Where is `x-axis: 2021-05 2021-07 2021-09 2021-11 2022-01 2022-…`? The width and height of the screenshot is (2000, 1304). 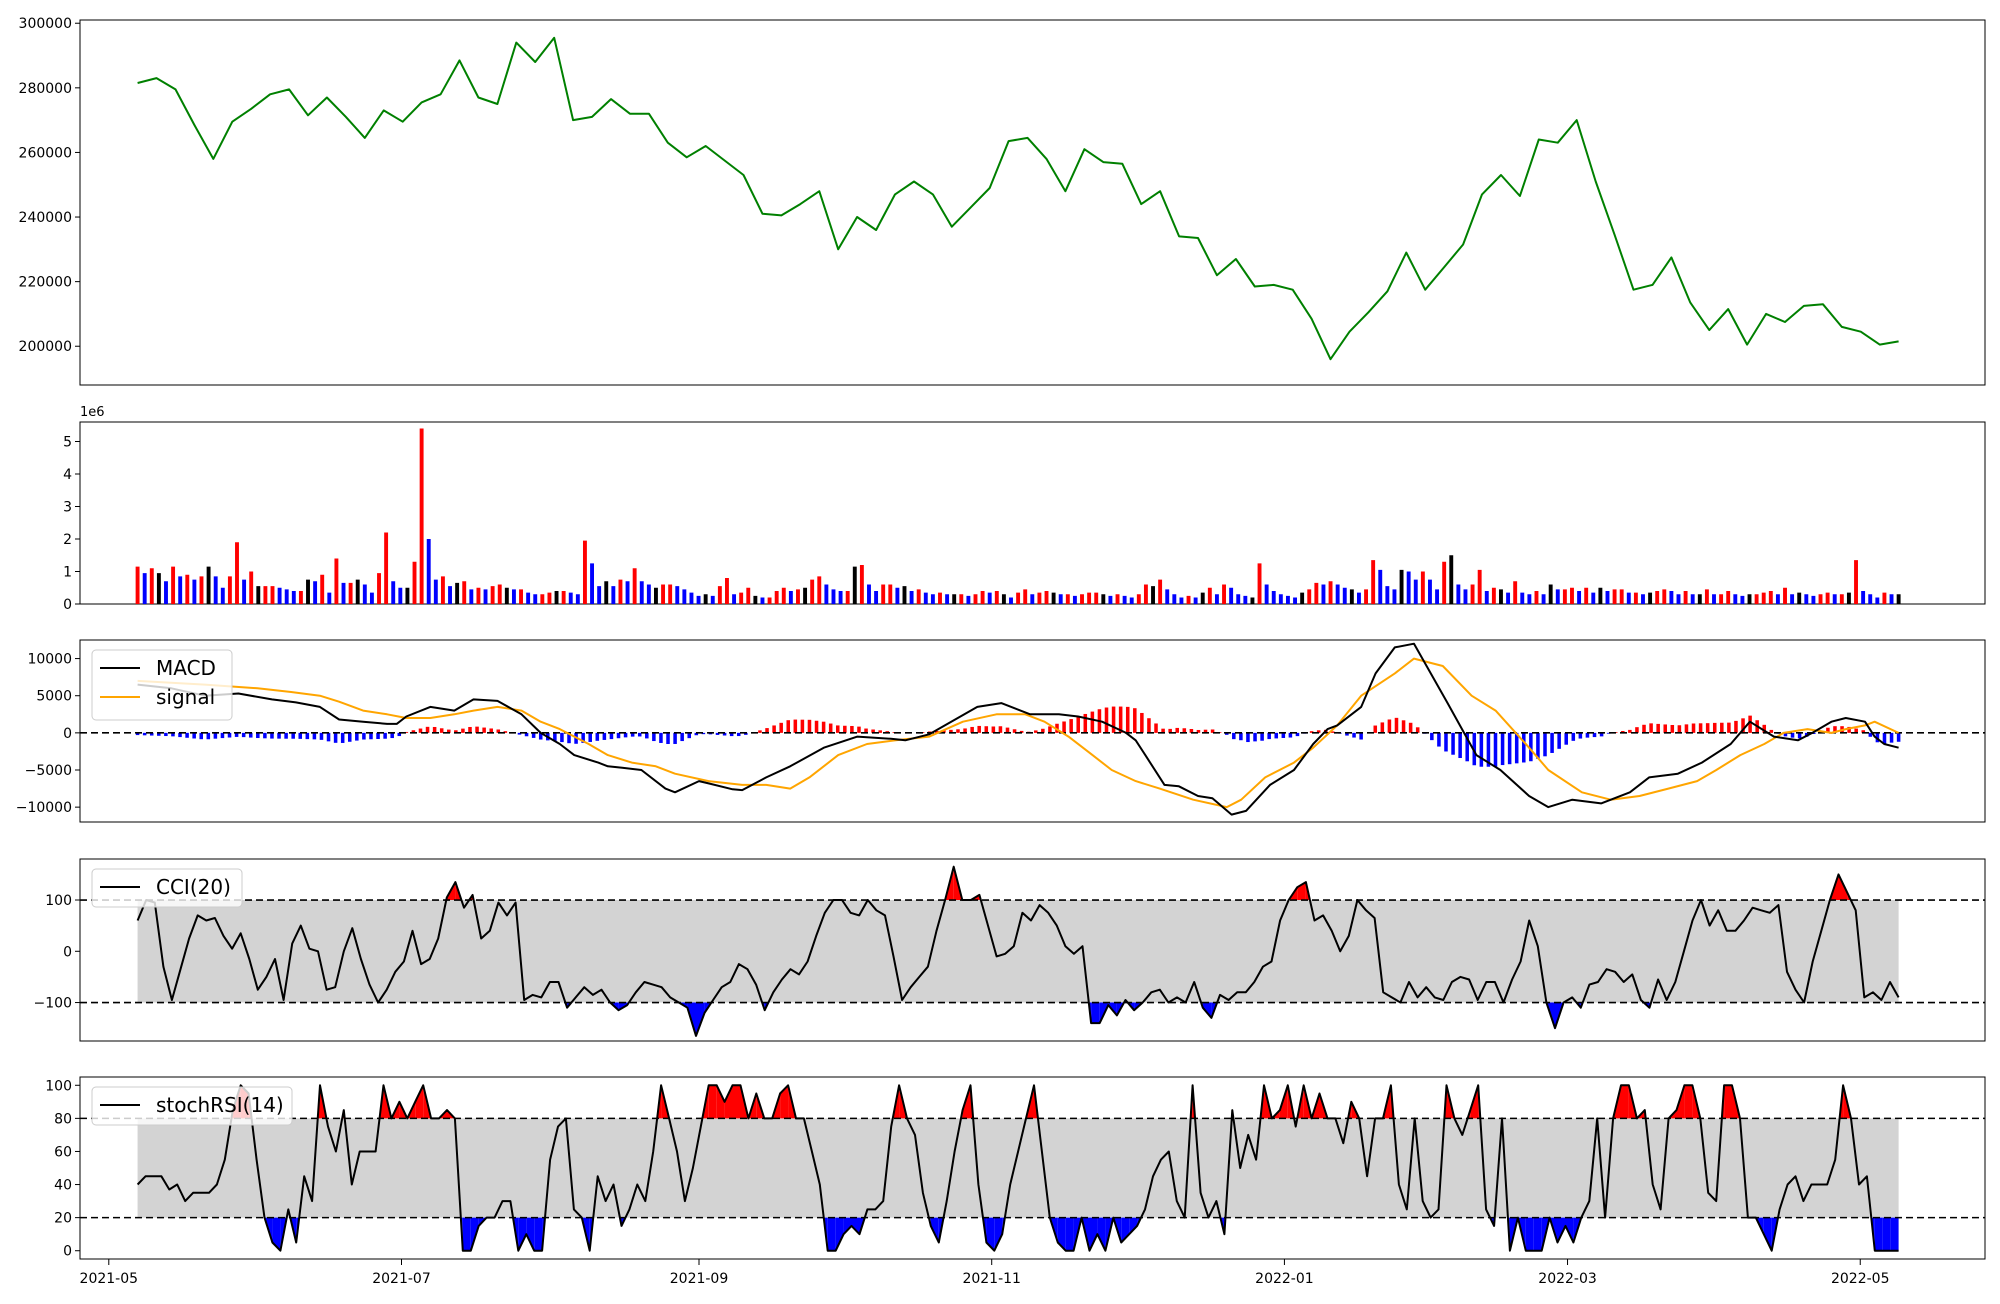 x-axis: 2021-05 2021-07 2021-09 2021-11 2022-01 2022-… is located at coordinates (985, 1273).